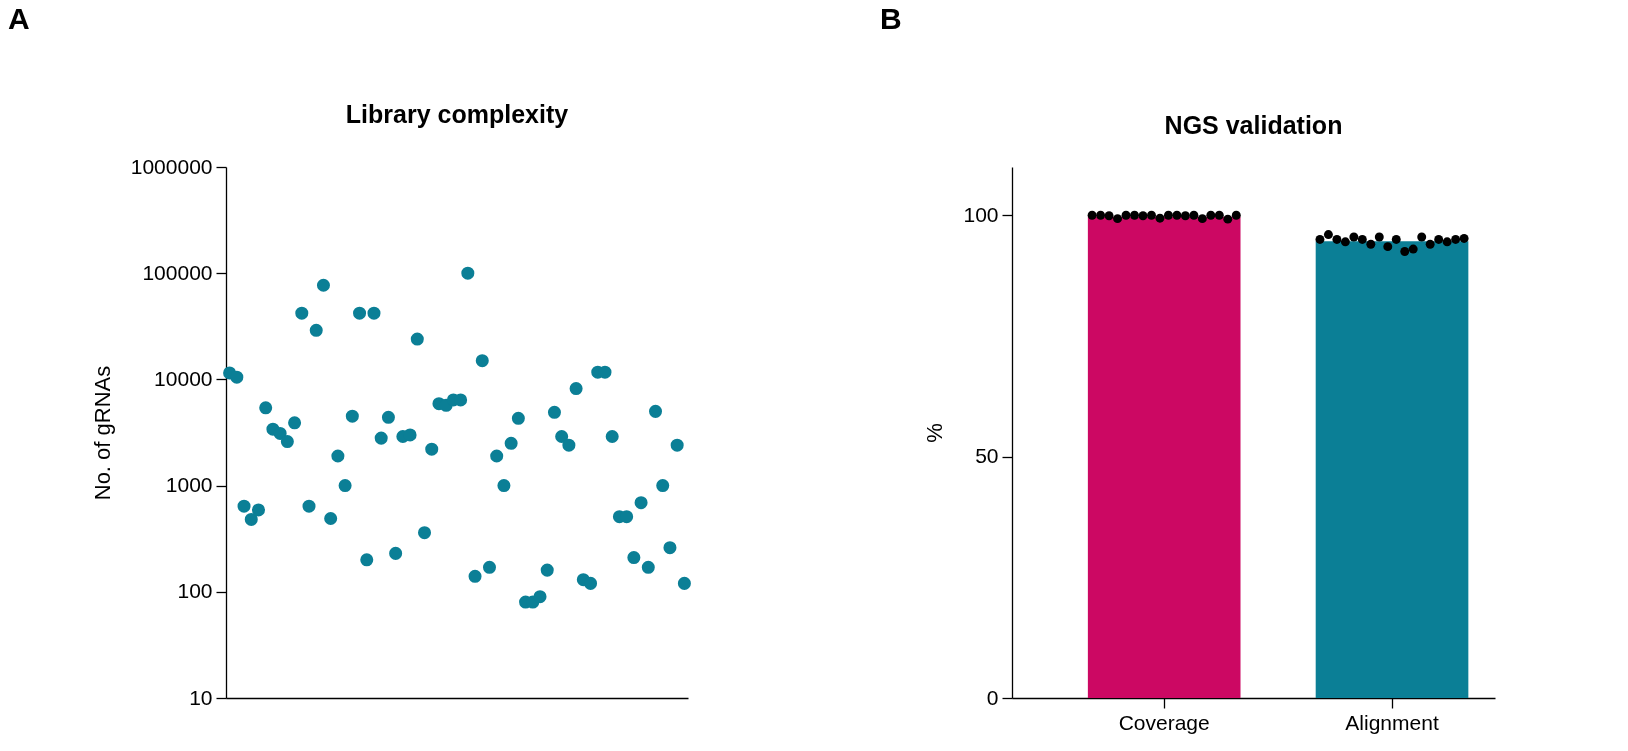  Describe the element at coordinates (1392, 722) in the screenshot. I see `x-tick-label: Alignment` at that location.